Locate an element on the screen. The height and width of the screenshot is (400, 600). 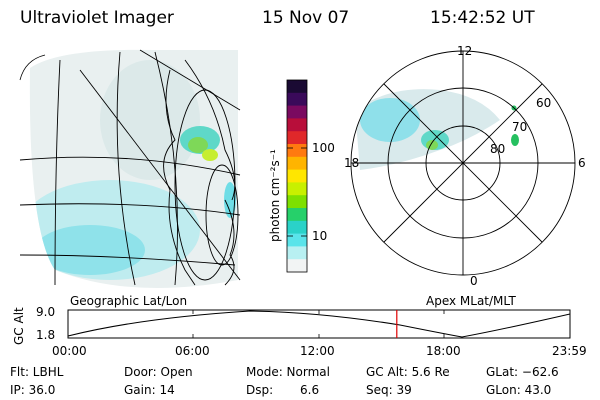
dsp-value: 6.6 is located at coordinates (310, 390).